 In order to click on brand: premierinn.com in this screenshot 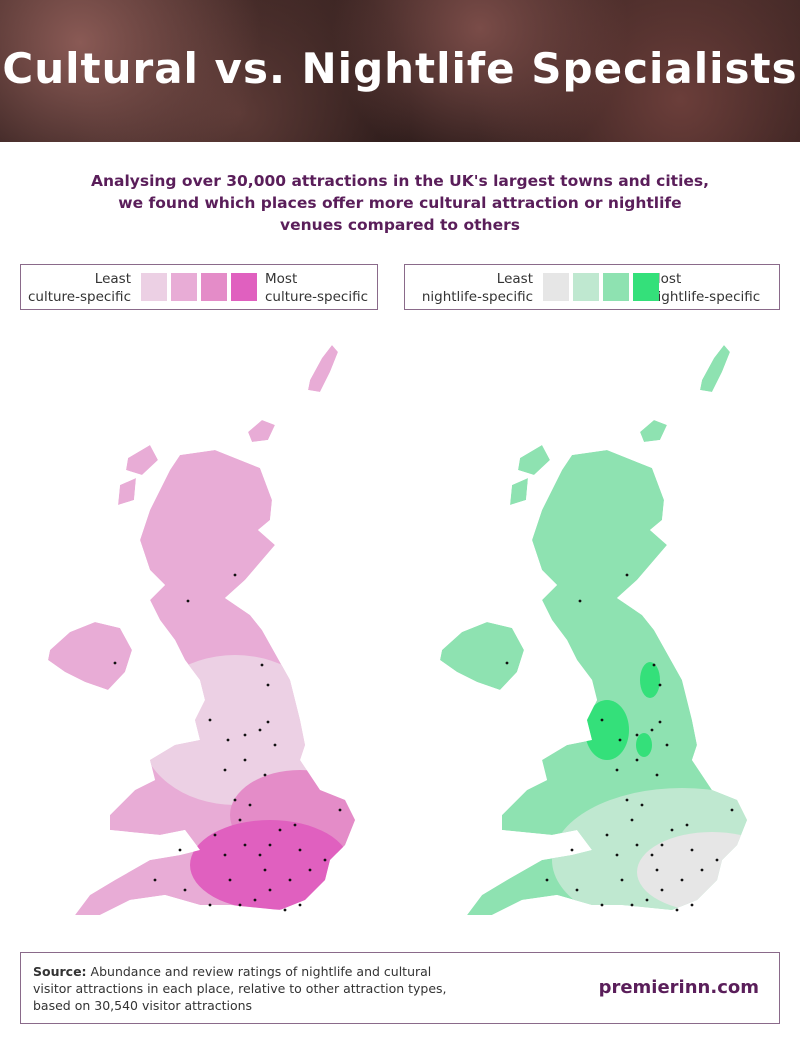, I will do `click(678, 987)`.